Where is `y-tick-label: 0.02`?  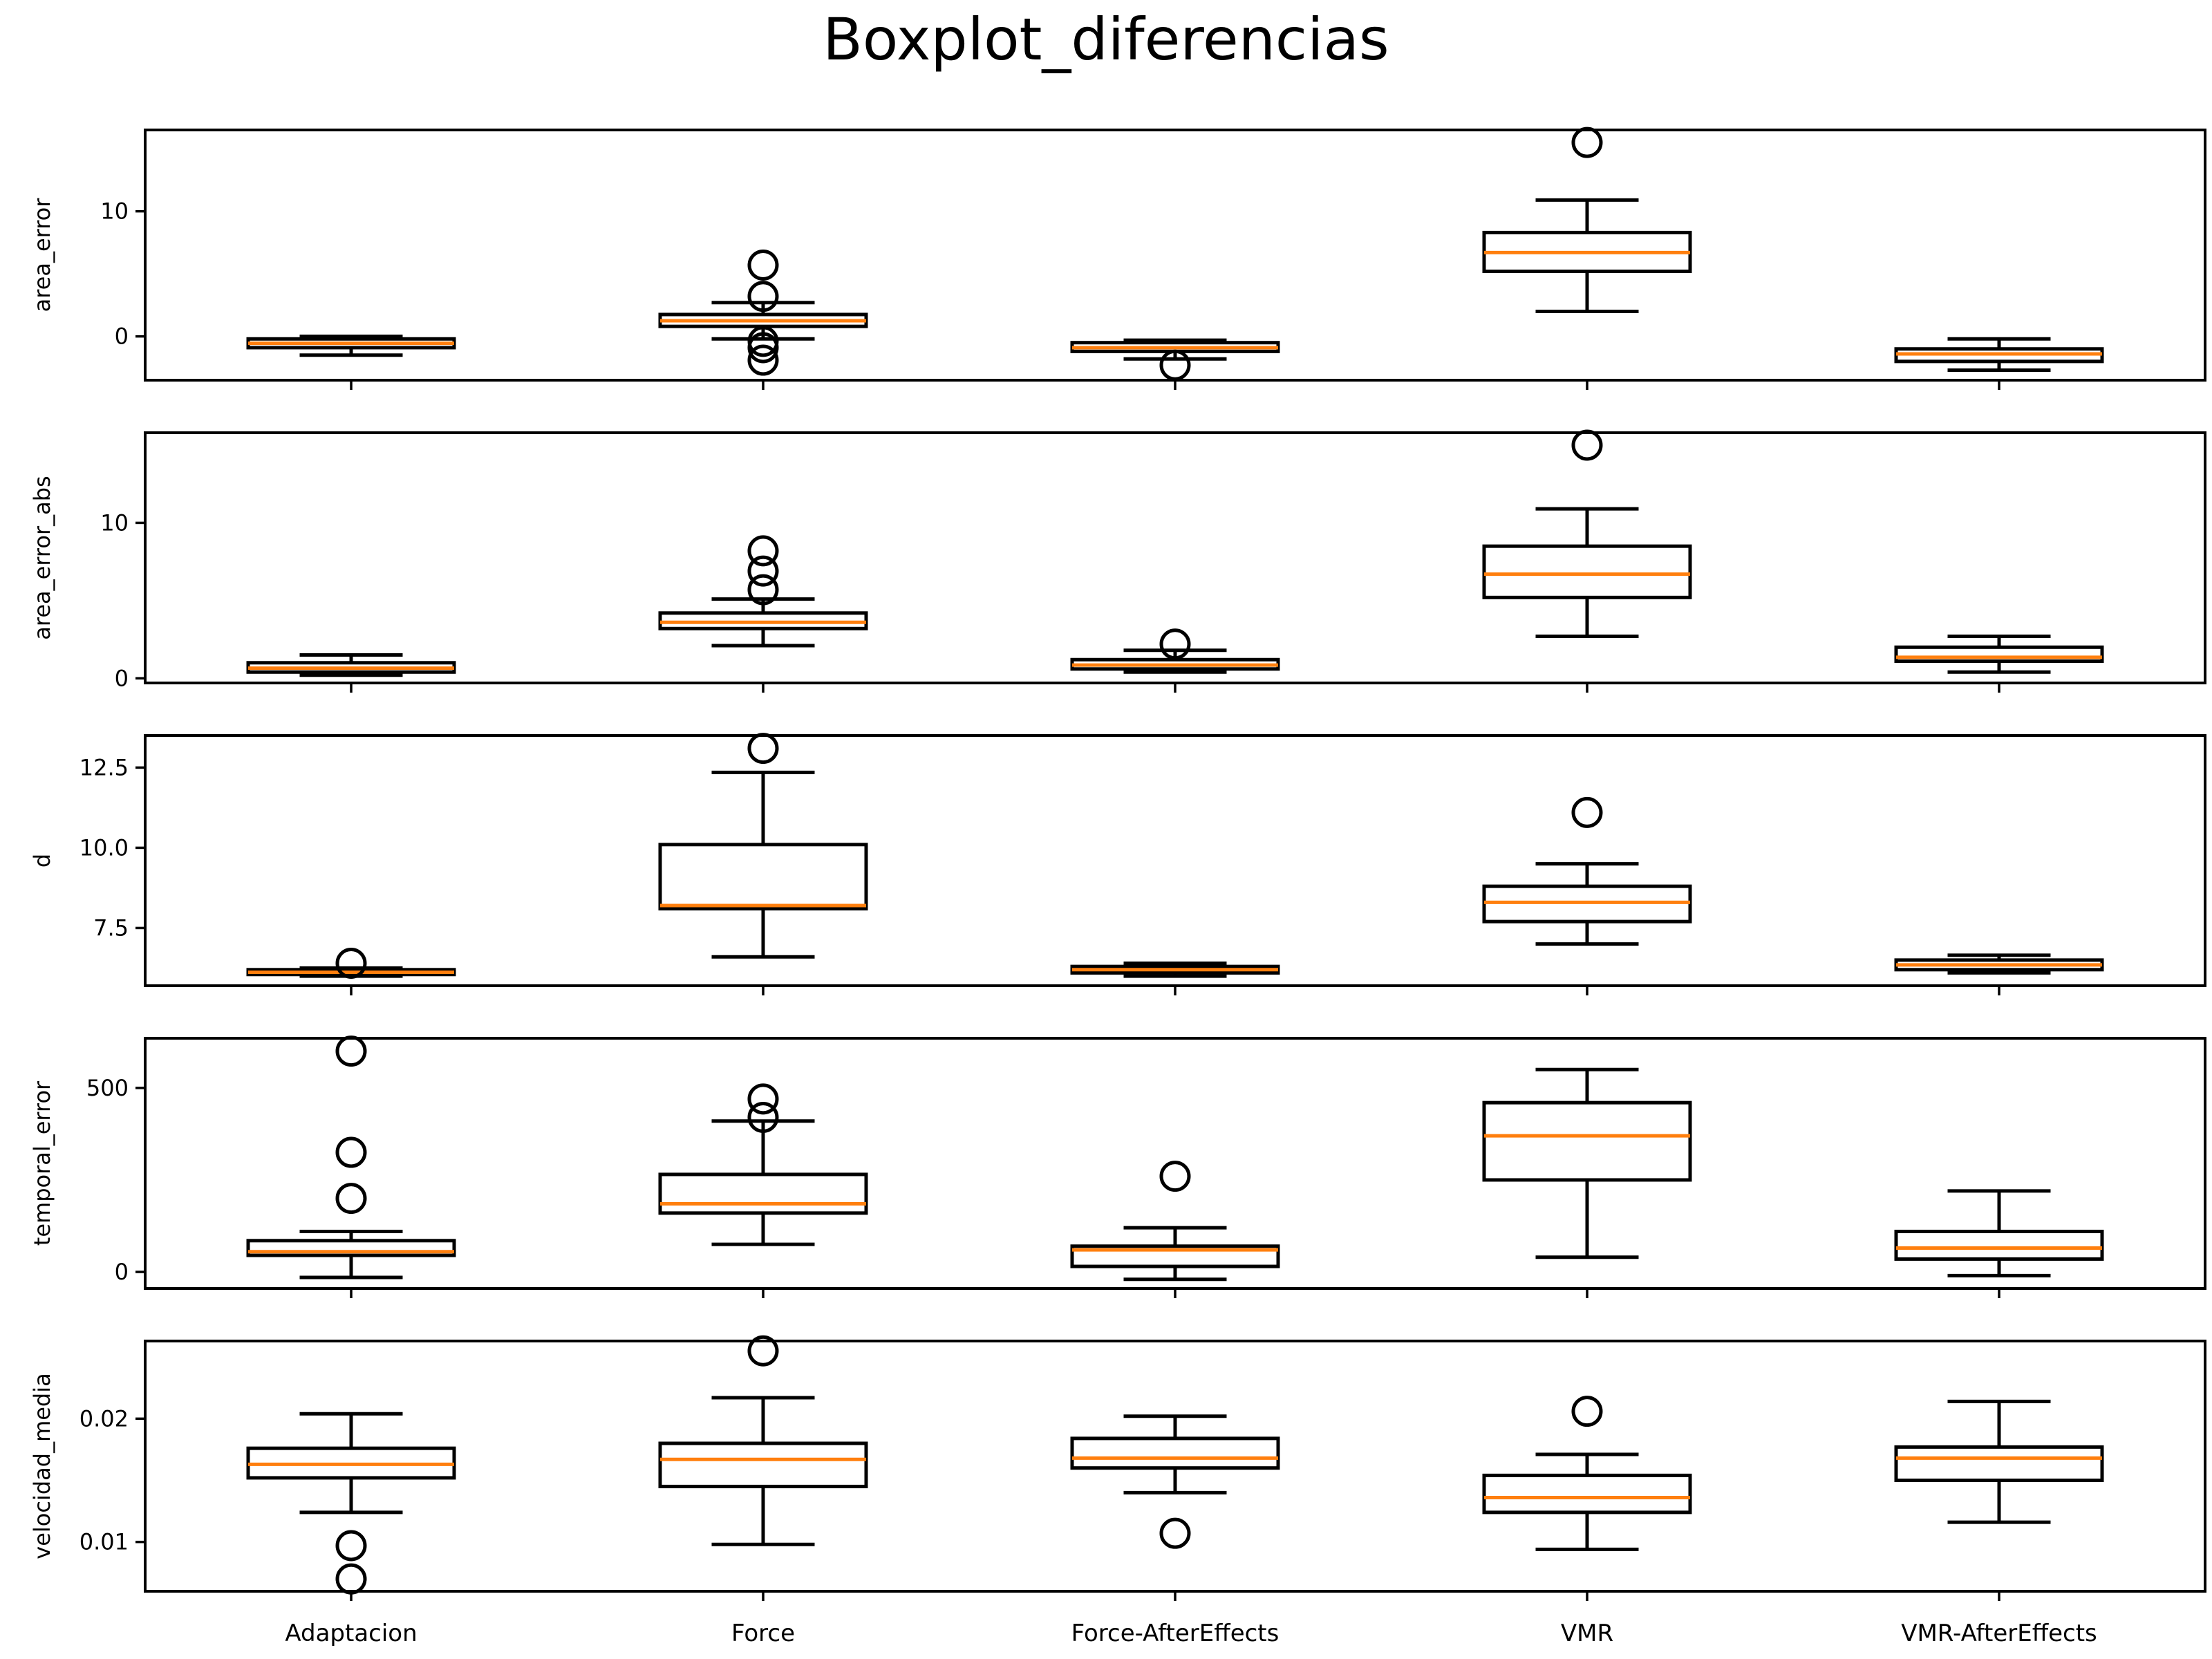 y-tick-label: 0.02 is located at coordinates (104, 1418).